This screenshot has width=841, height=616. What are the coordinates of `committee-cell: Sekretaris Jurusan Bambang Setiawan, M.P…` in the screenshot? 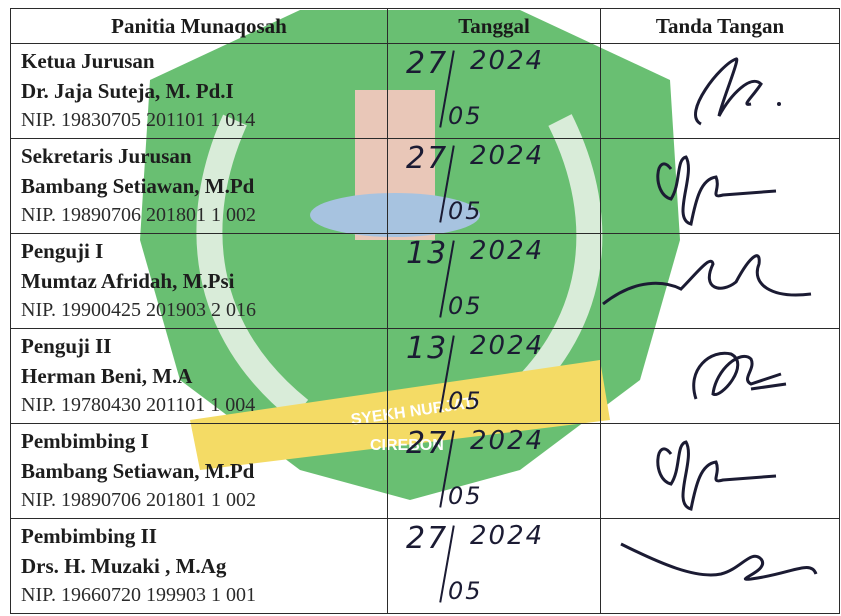 It's located at (199, 186).